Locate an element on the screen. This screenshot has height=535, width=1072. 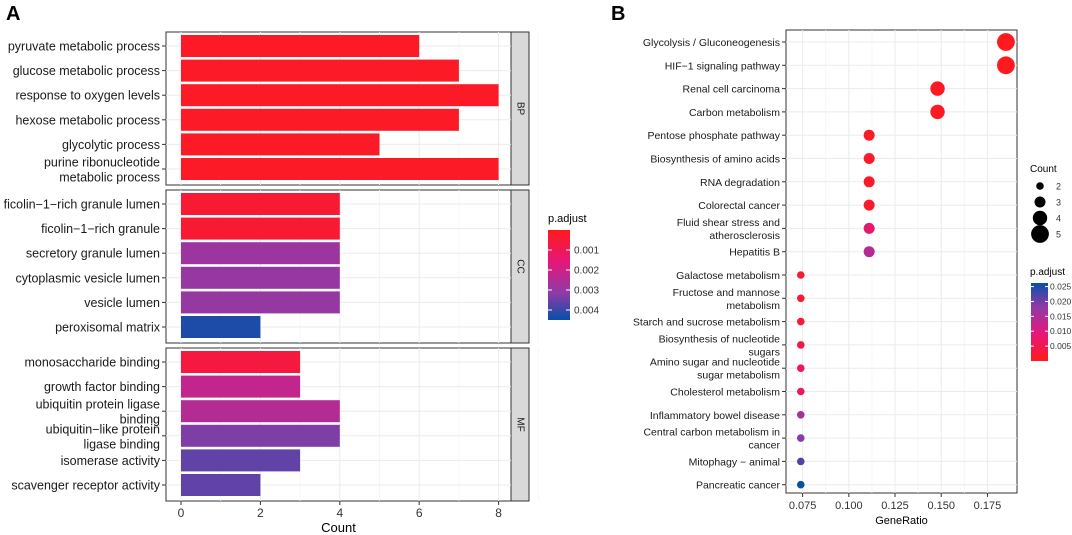
legend-tick-label: 0.025 is located at coordinates (1061, 287).